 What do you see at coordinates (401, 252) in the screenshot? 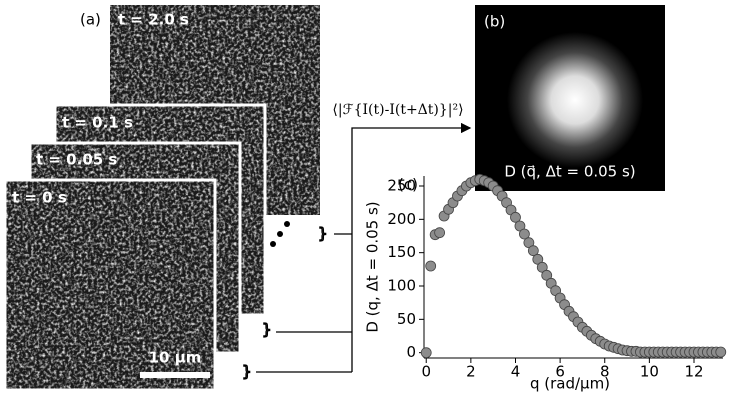
I see `y-tick-label: 150` at bounding box center [401, 252].